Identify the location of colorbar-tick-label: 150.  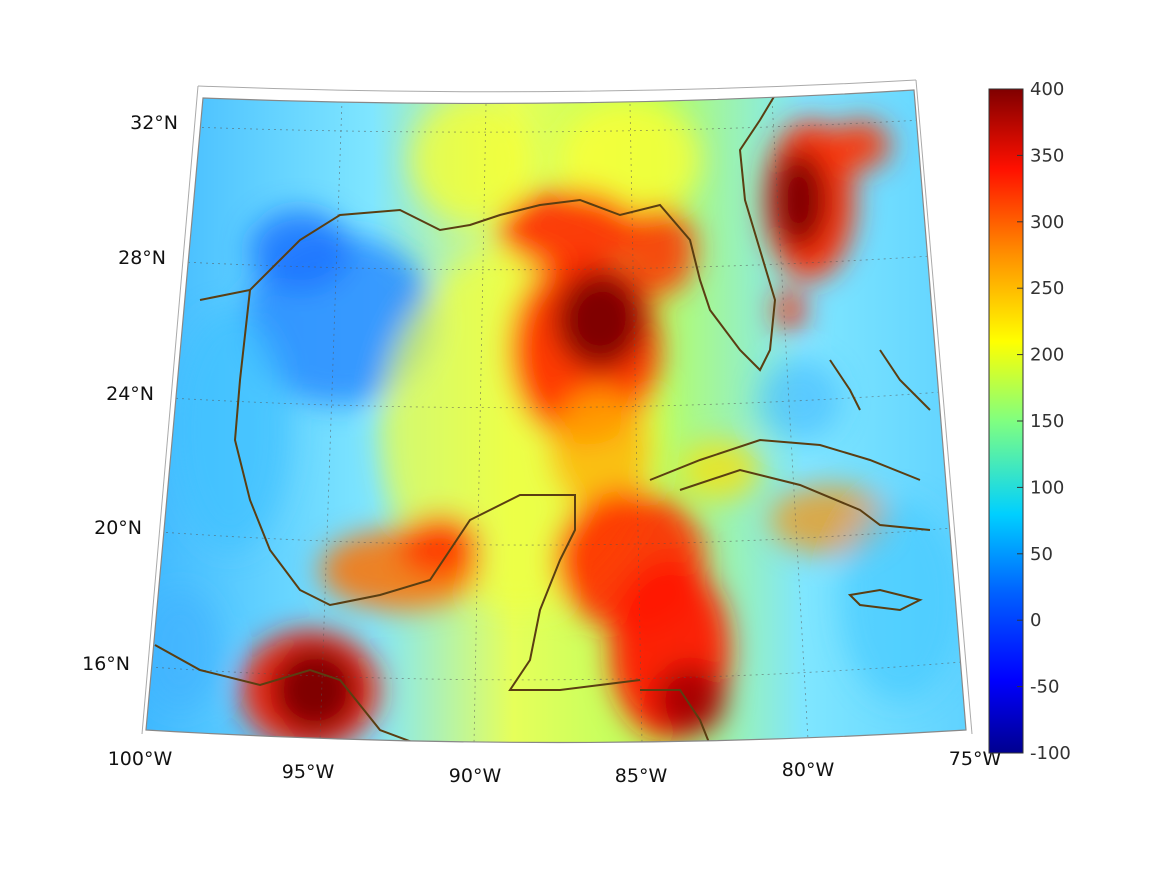
(1047, 421).